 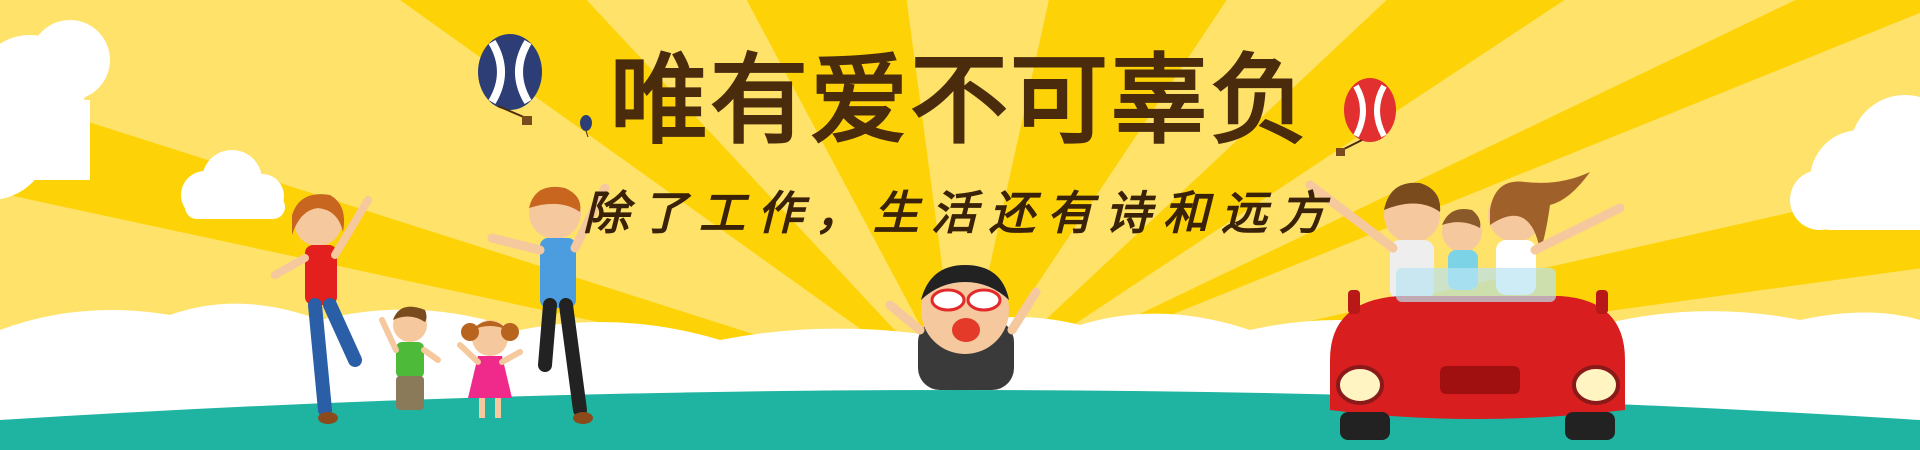 What do you see at coordinates (321, 309) in the screenshot?
I see `woman-red-shirt-illustration` at bounding box center [321, 309].